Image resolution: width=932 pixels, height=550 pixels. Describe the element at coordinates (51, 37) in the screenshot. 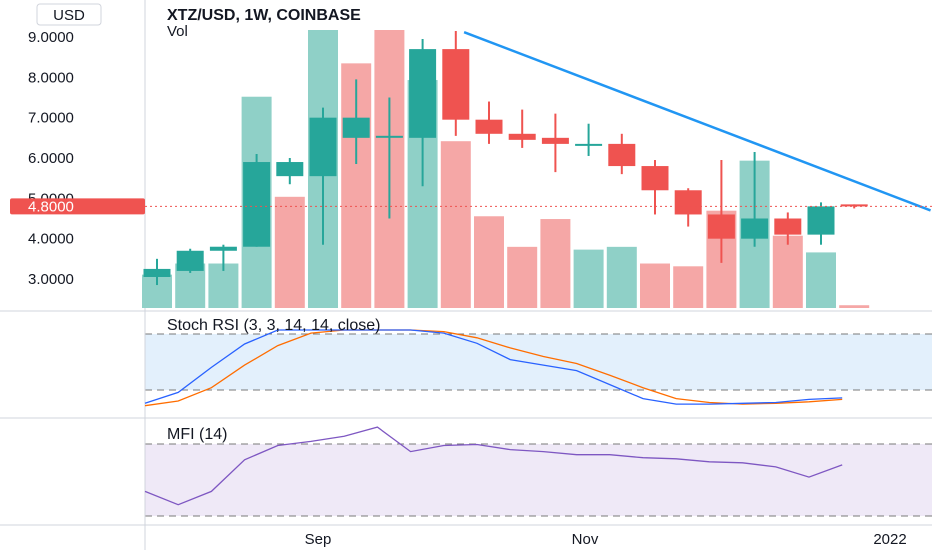

I see `price-tick-label: 9.0000` at that location.